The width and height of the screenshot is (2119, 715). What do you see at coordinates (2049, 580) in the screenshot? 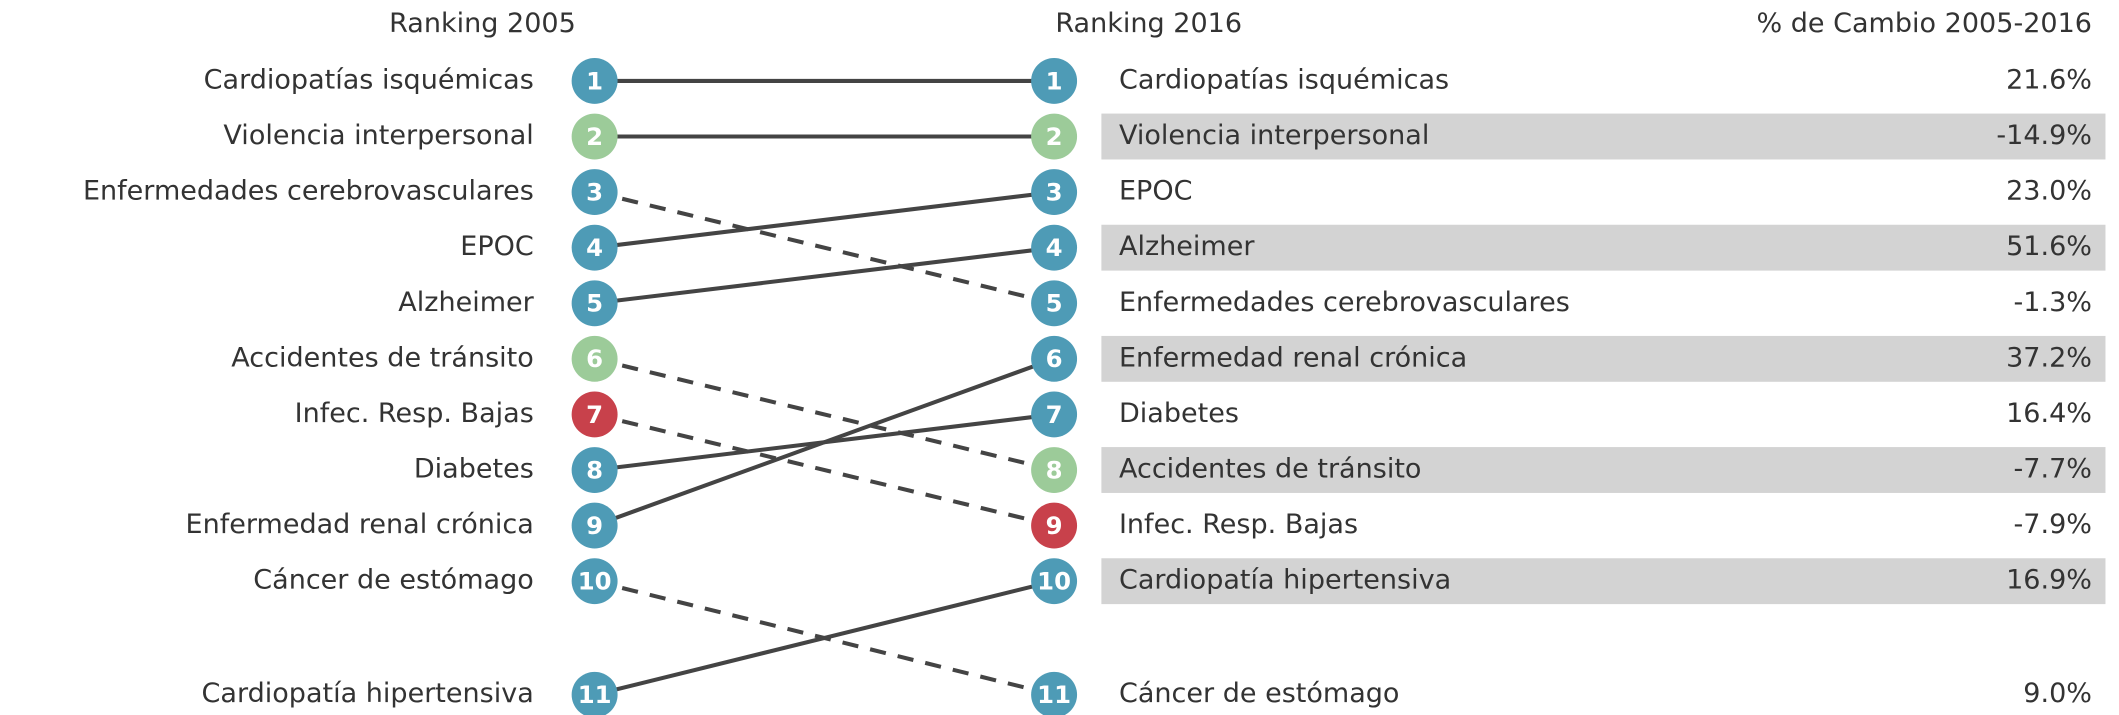
I see `change-value: 16.9%` at bounding box center [2049, 580].